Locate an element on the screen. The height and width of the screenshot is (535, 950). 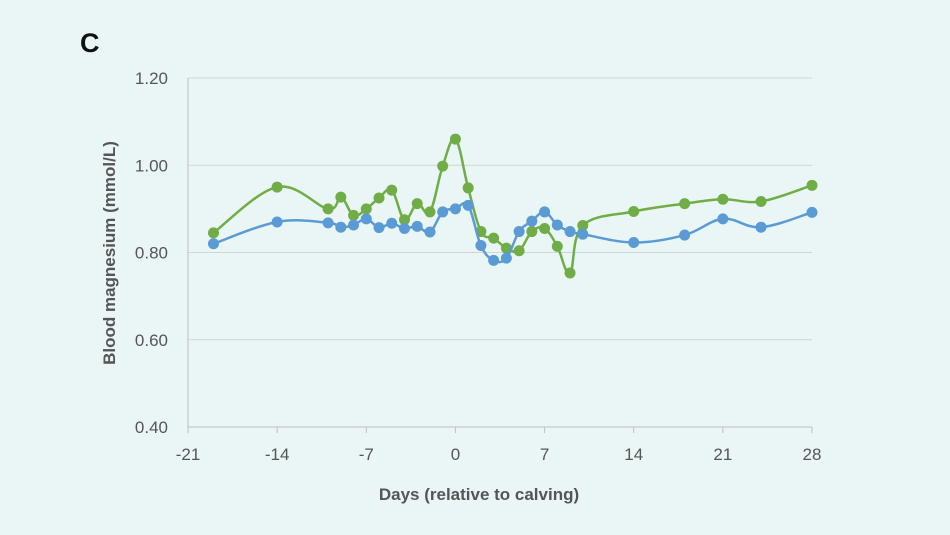
x-tick-label: 7 is located at coordinates (544, 454).